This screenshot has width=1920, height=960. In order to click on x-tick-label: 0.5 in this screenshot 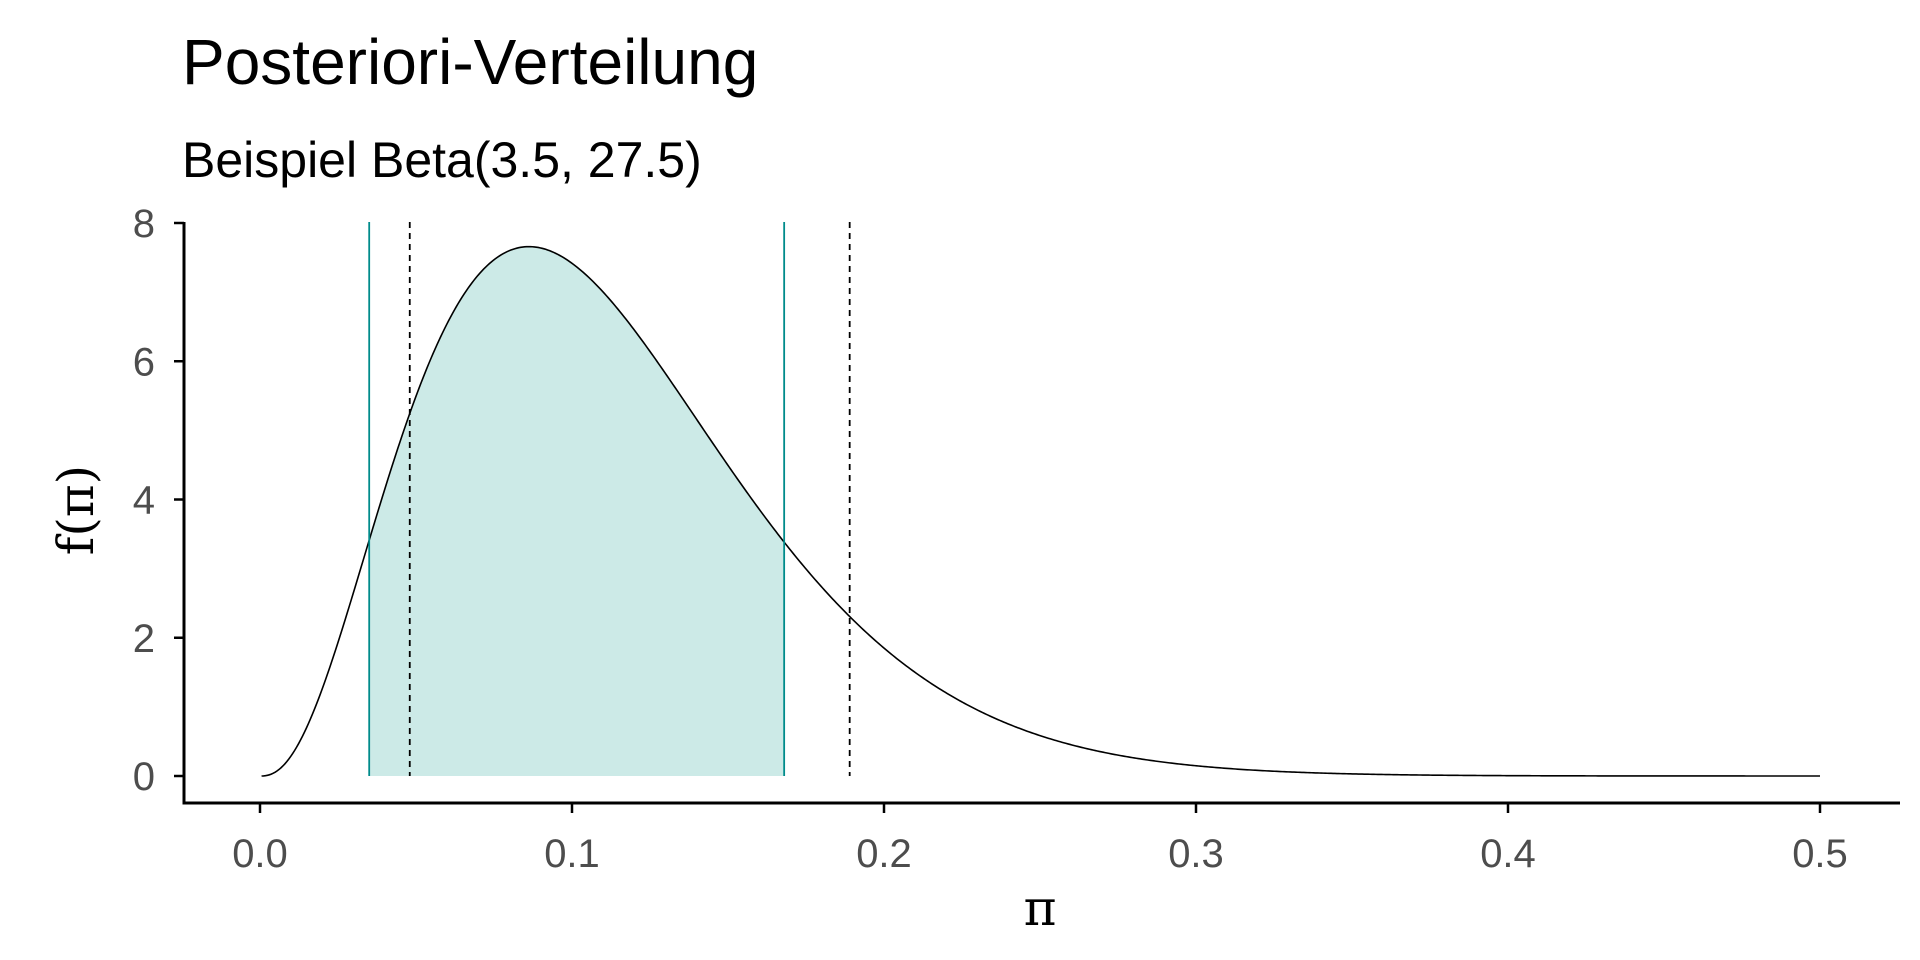, I will do `click(1820, 854)`.